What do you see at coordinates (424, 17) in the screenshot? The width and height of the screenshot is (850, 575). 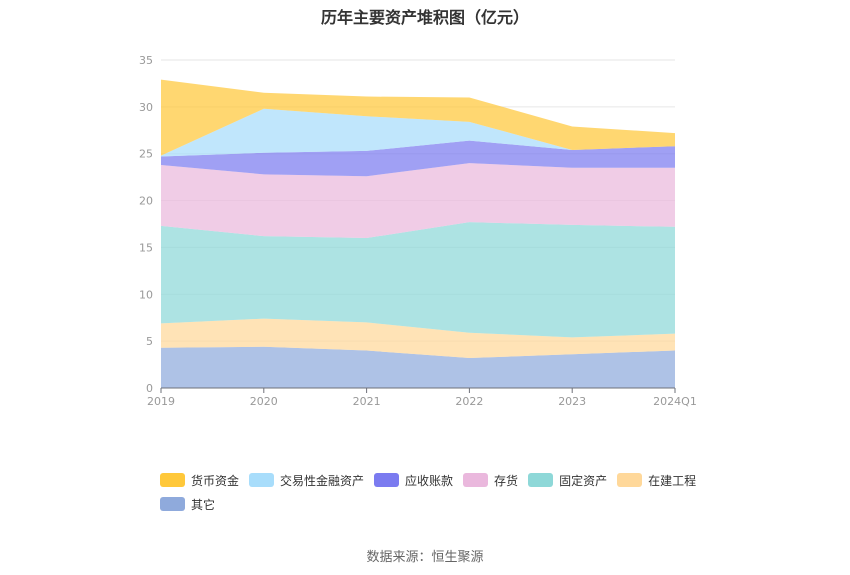 I see `chart-title: 历年主要资产堆积图（亿元）` at bounding box center [424, 17].